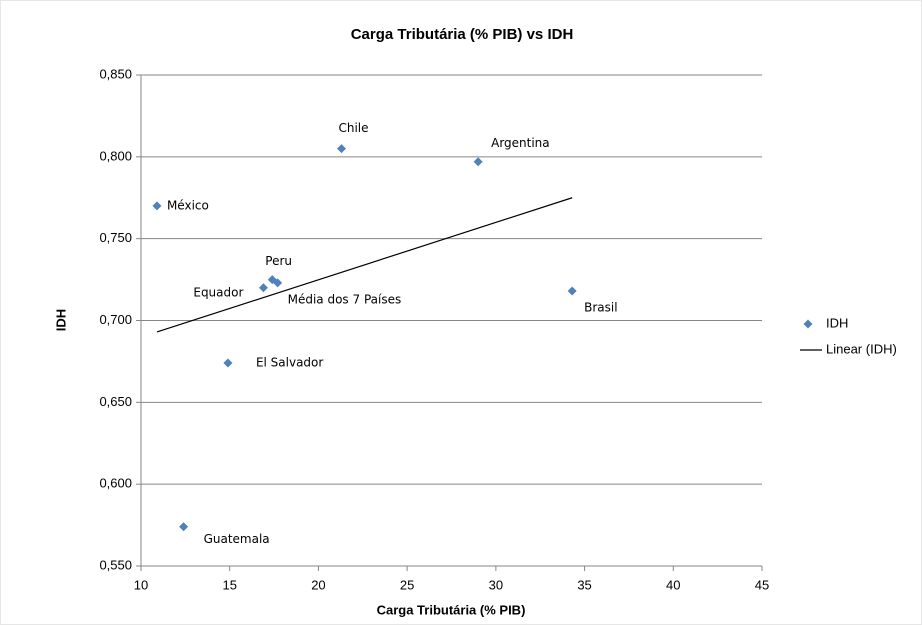  Describe the element at coordinates (237, 539) in the screenshot. I see `point-label: Guatemala` at that location.